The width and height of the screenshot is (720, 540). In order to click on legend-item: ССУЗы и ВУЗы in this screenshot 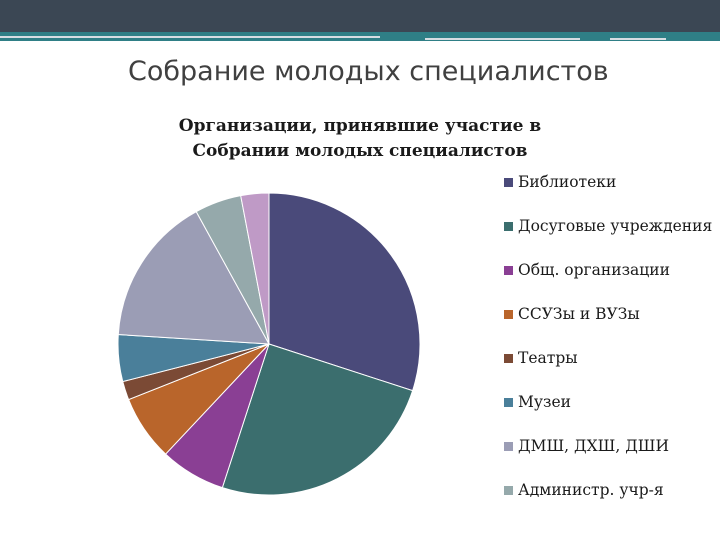, I will do `click(609, 314)`.